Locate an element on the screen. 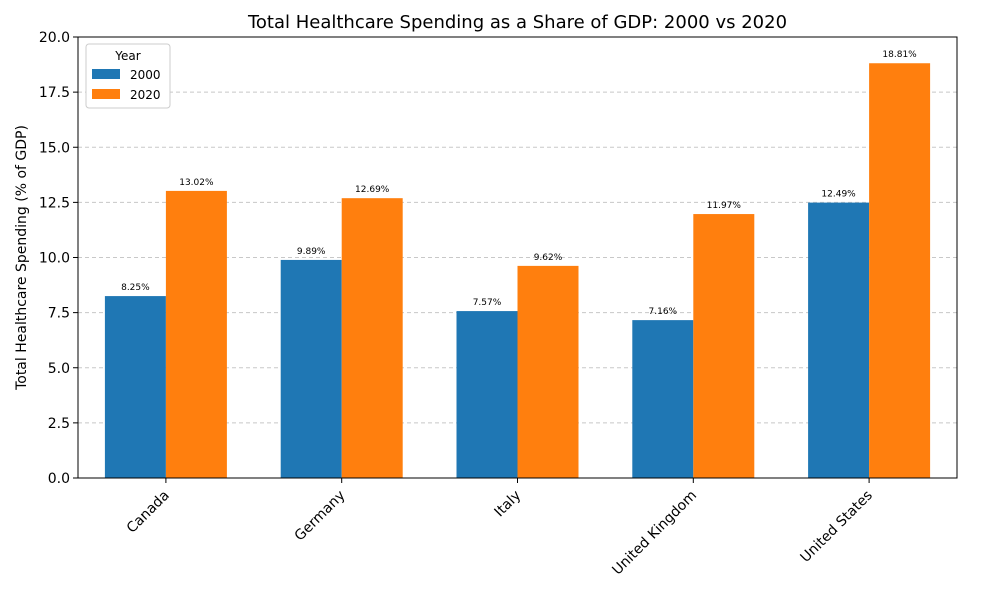 This screenshot has height=600, width=1000. legend-swatch-2000 is located at coordinates (106, 74).